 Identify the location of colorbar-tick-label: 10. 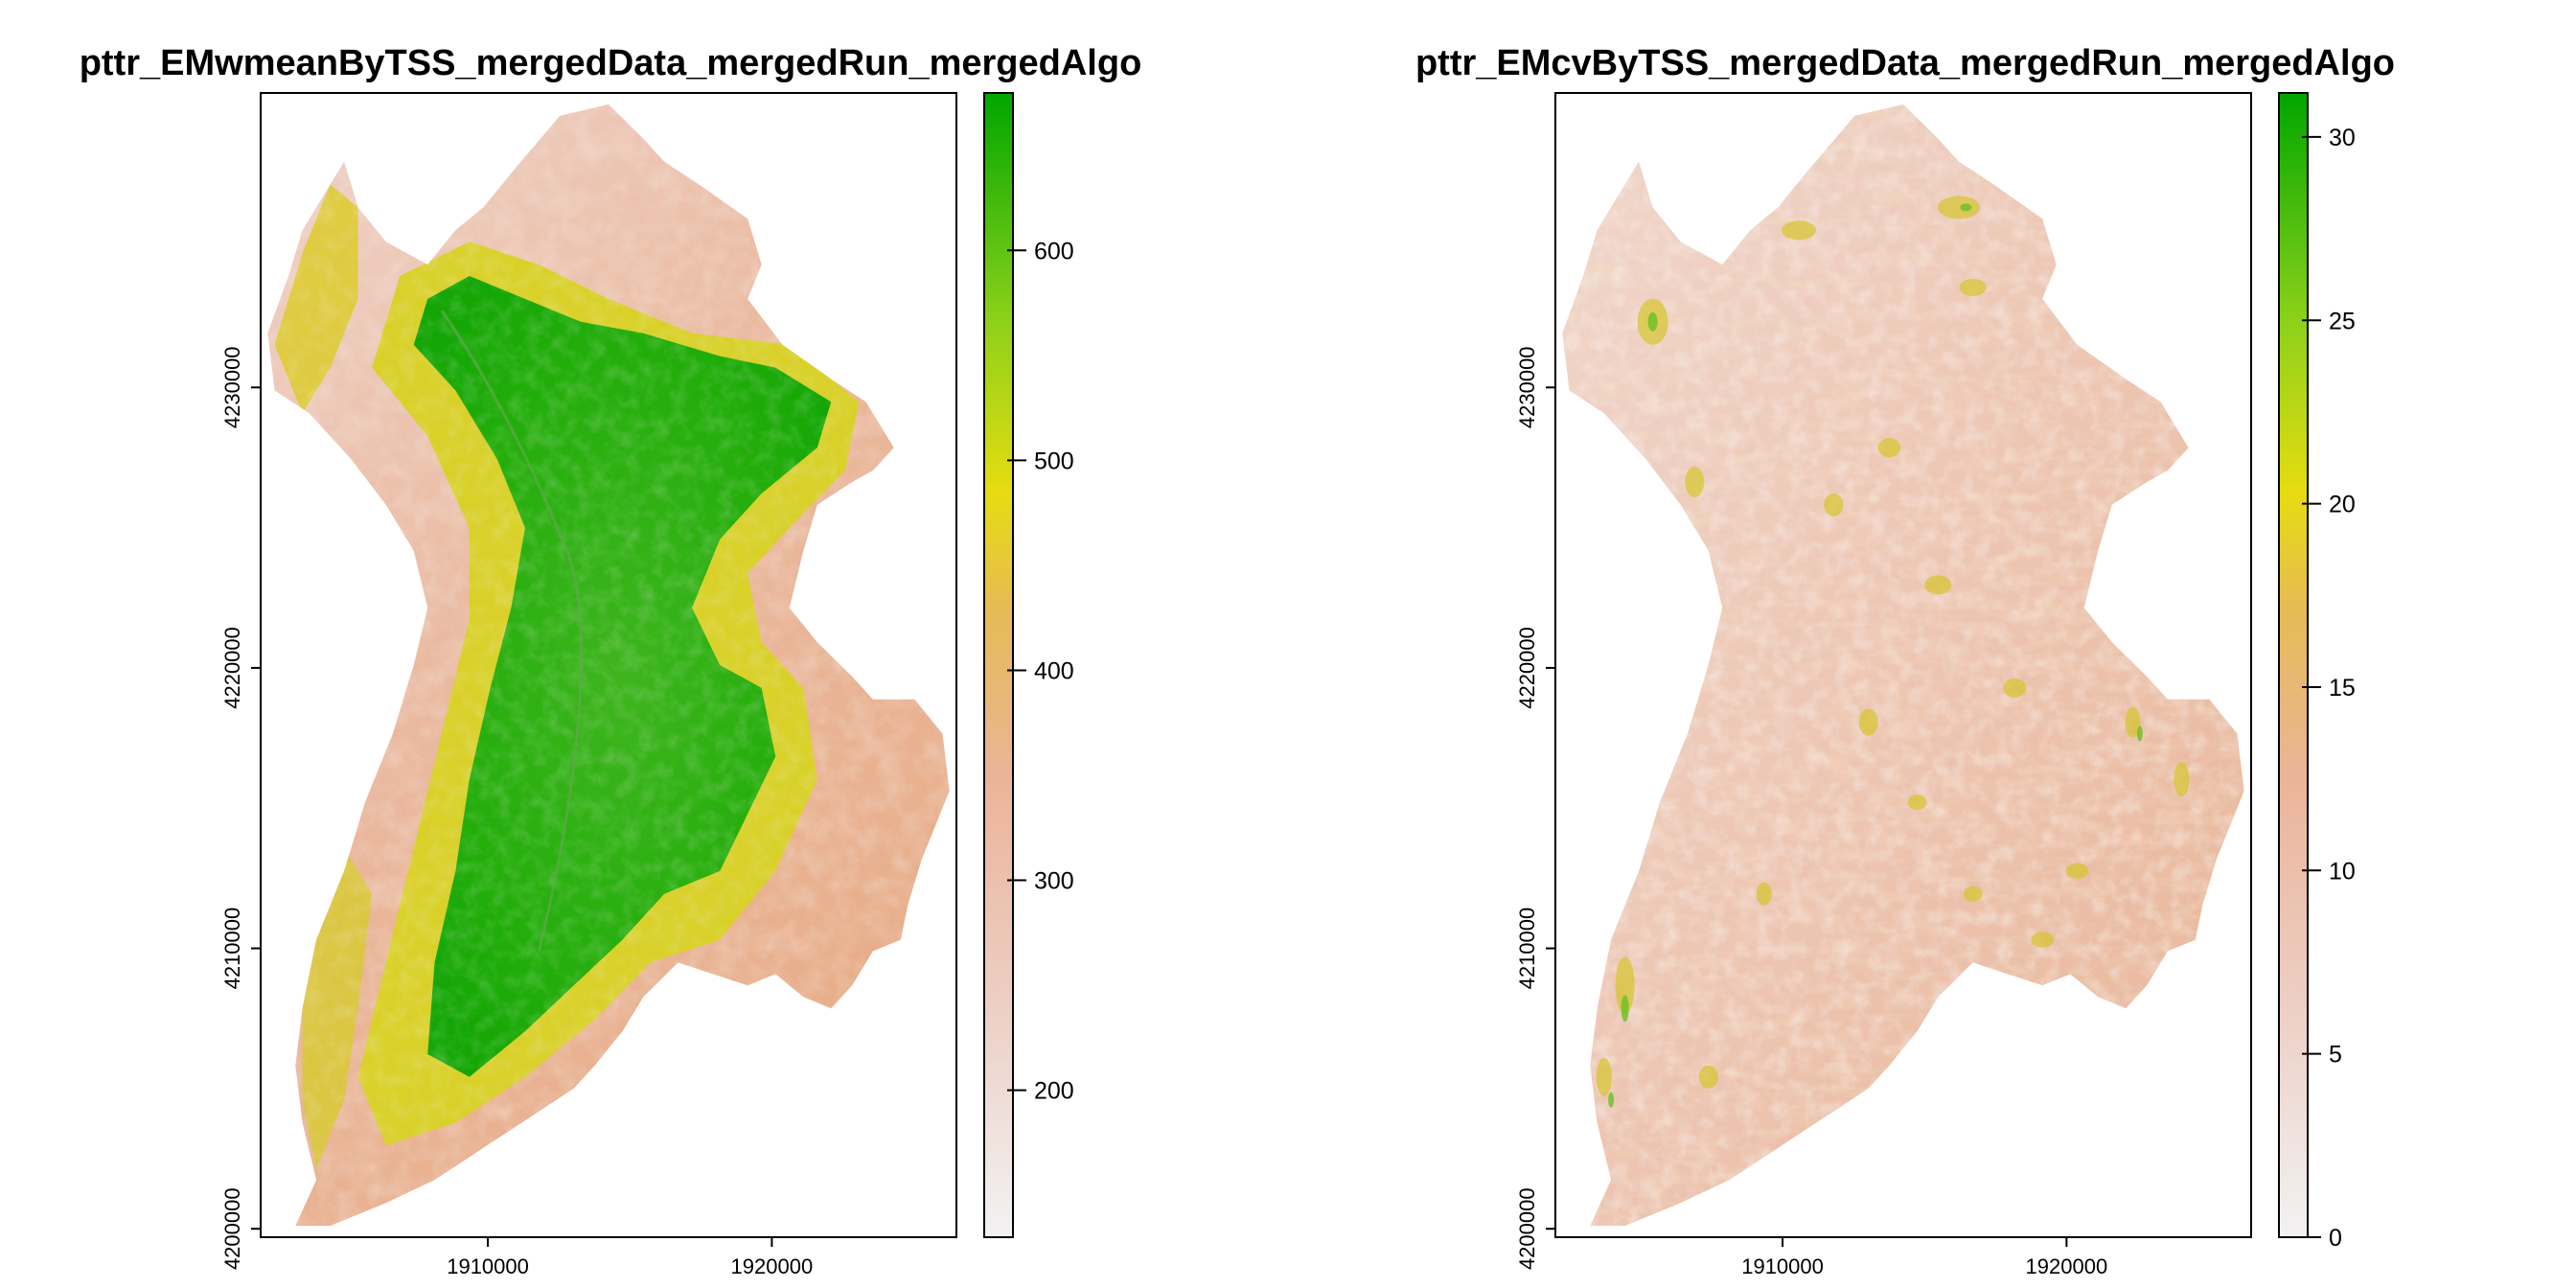
(2342, 871).